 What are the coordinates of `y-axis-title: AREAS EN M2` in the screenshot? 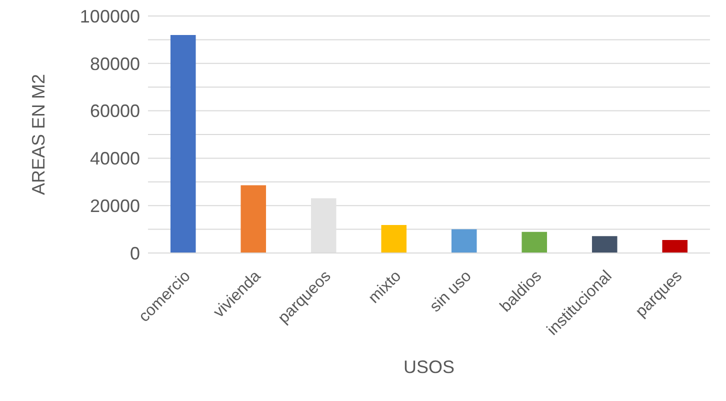 It's located at (38, 135).